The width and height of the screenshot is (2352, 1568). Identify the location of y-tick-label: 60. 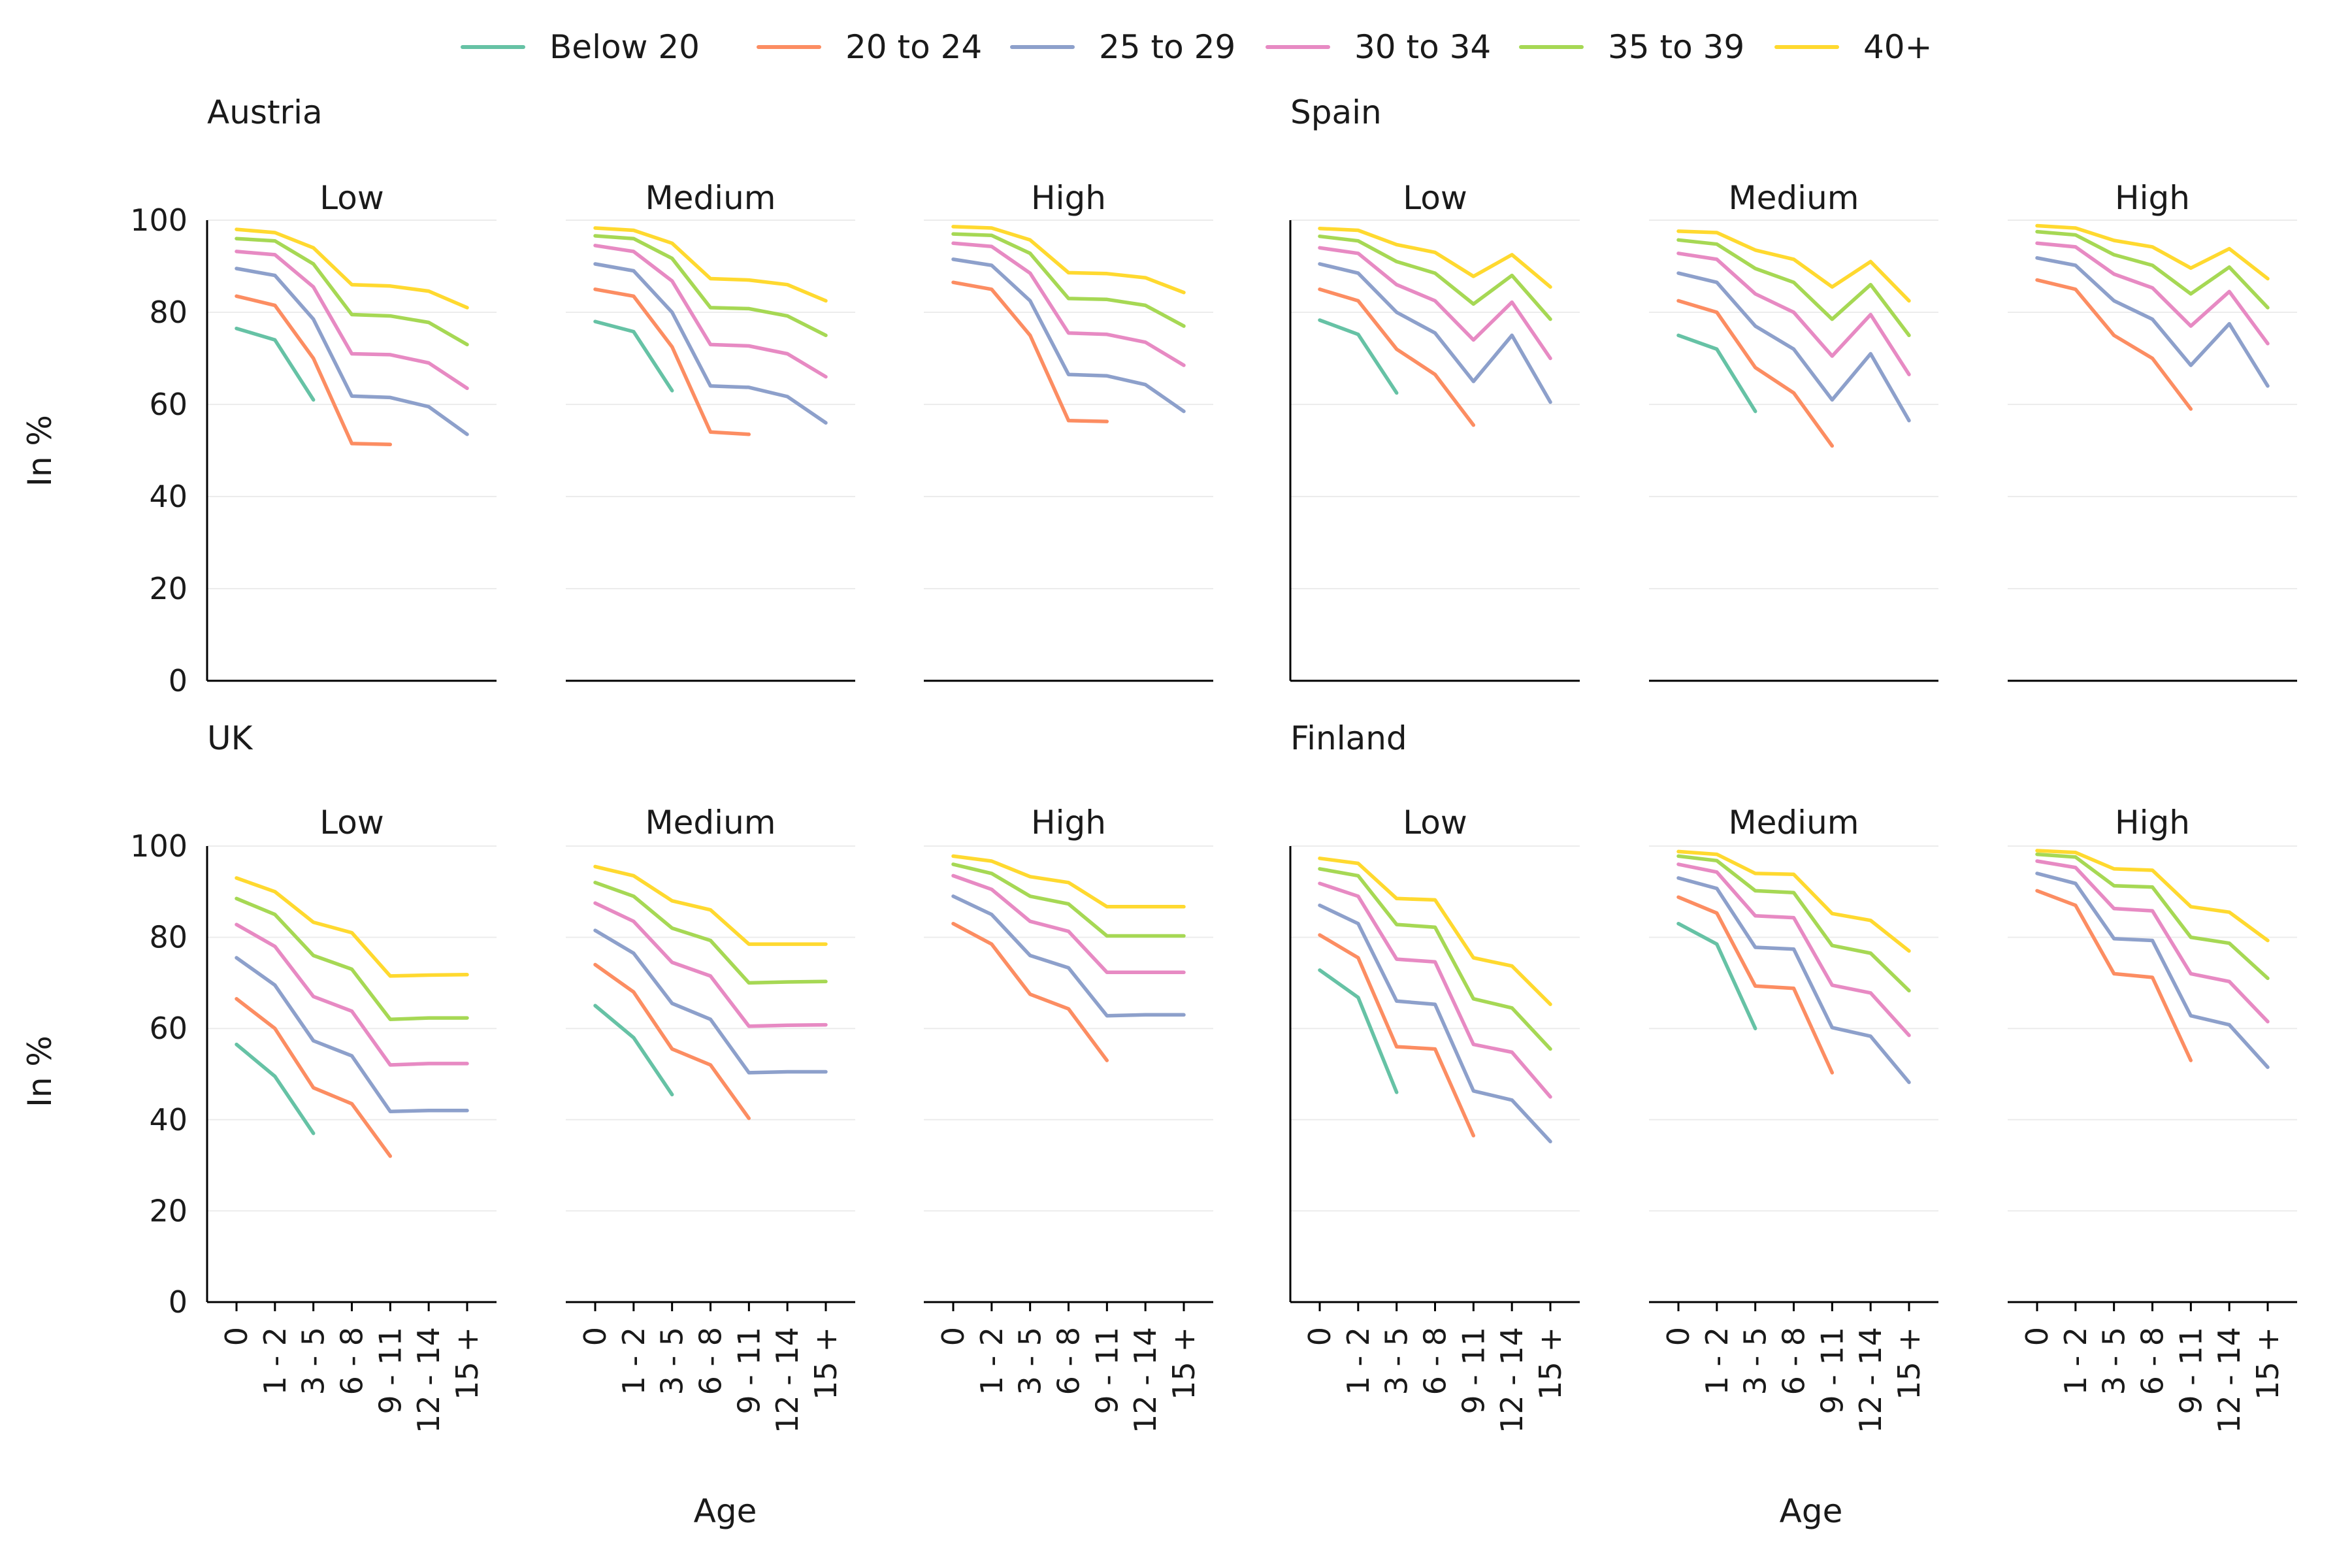
(168, 1028).